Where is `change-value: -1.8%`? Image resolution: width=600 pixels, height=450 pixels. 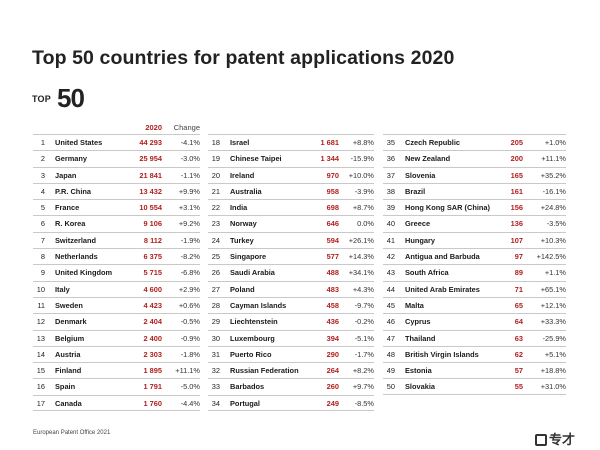 change-value: -1.8% is located at coordinates (190, 354).